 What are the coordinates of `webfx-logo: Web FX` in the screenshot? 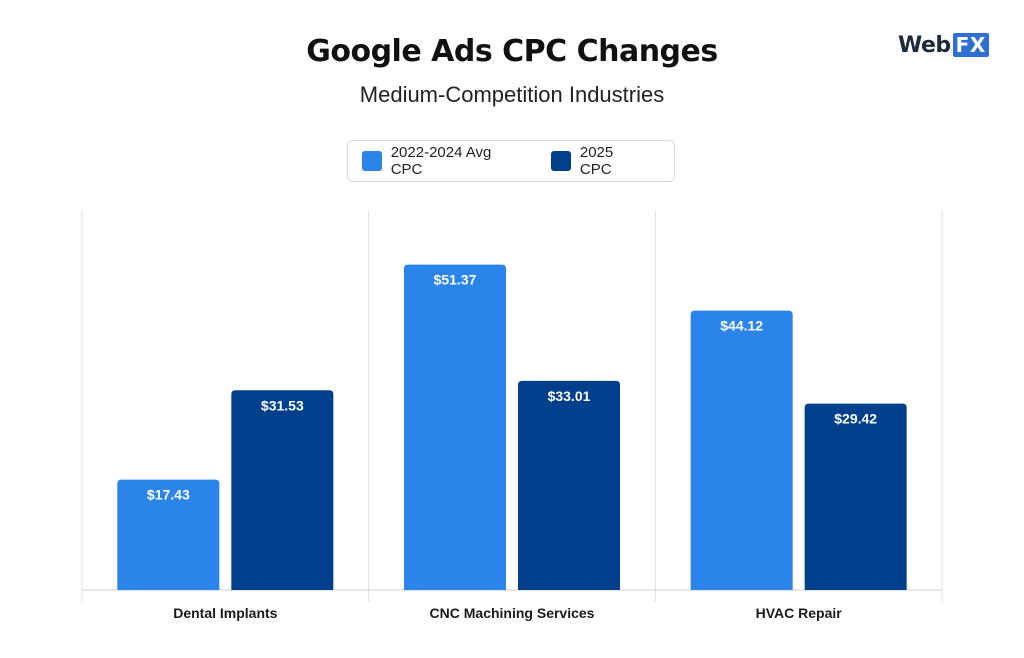 It's located at (943, 45).